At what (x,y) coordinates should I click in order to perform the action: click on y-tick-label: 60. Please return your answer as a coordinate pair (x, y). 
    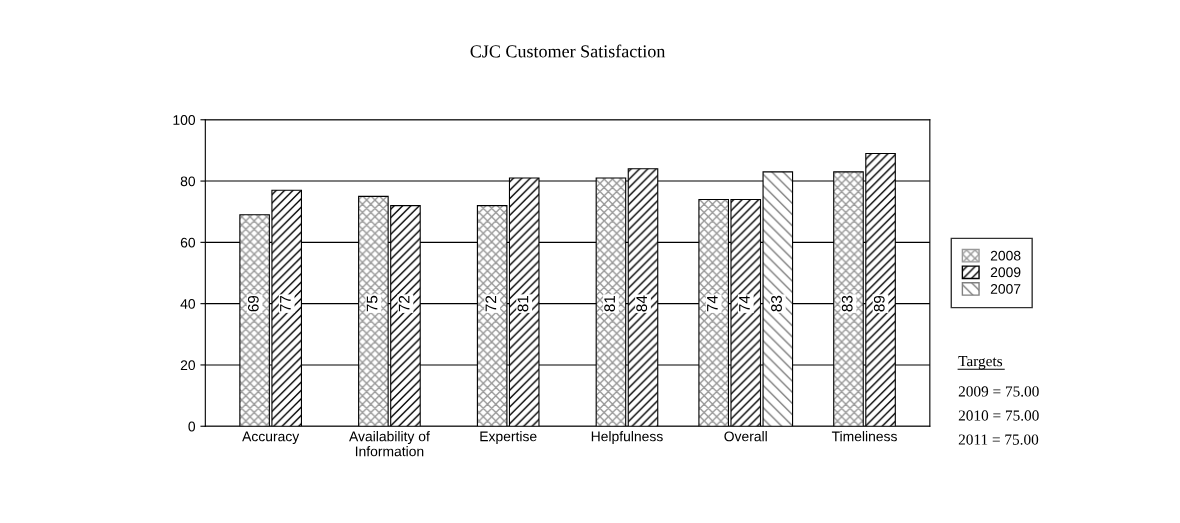
    Looking at the image, I should click on (188, 242).